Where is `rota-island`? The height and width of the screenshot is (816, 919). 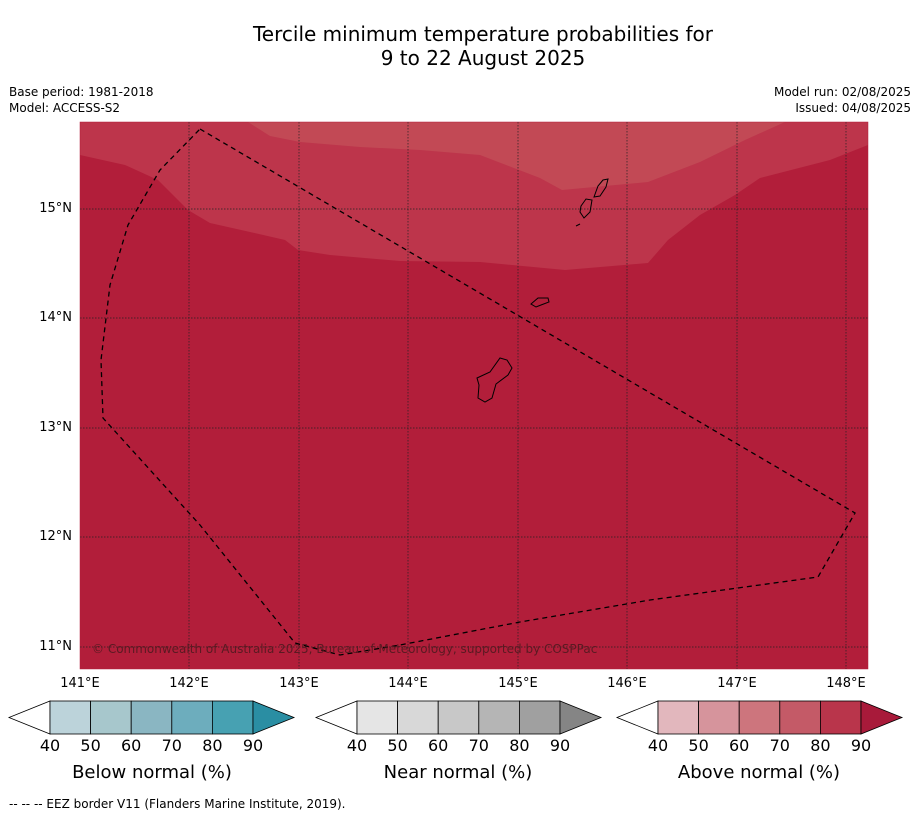 rota-island is located at coordinates (540, 302).